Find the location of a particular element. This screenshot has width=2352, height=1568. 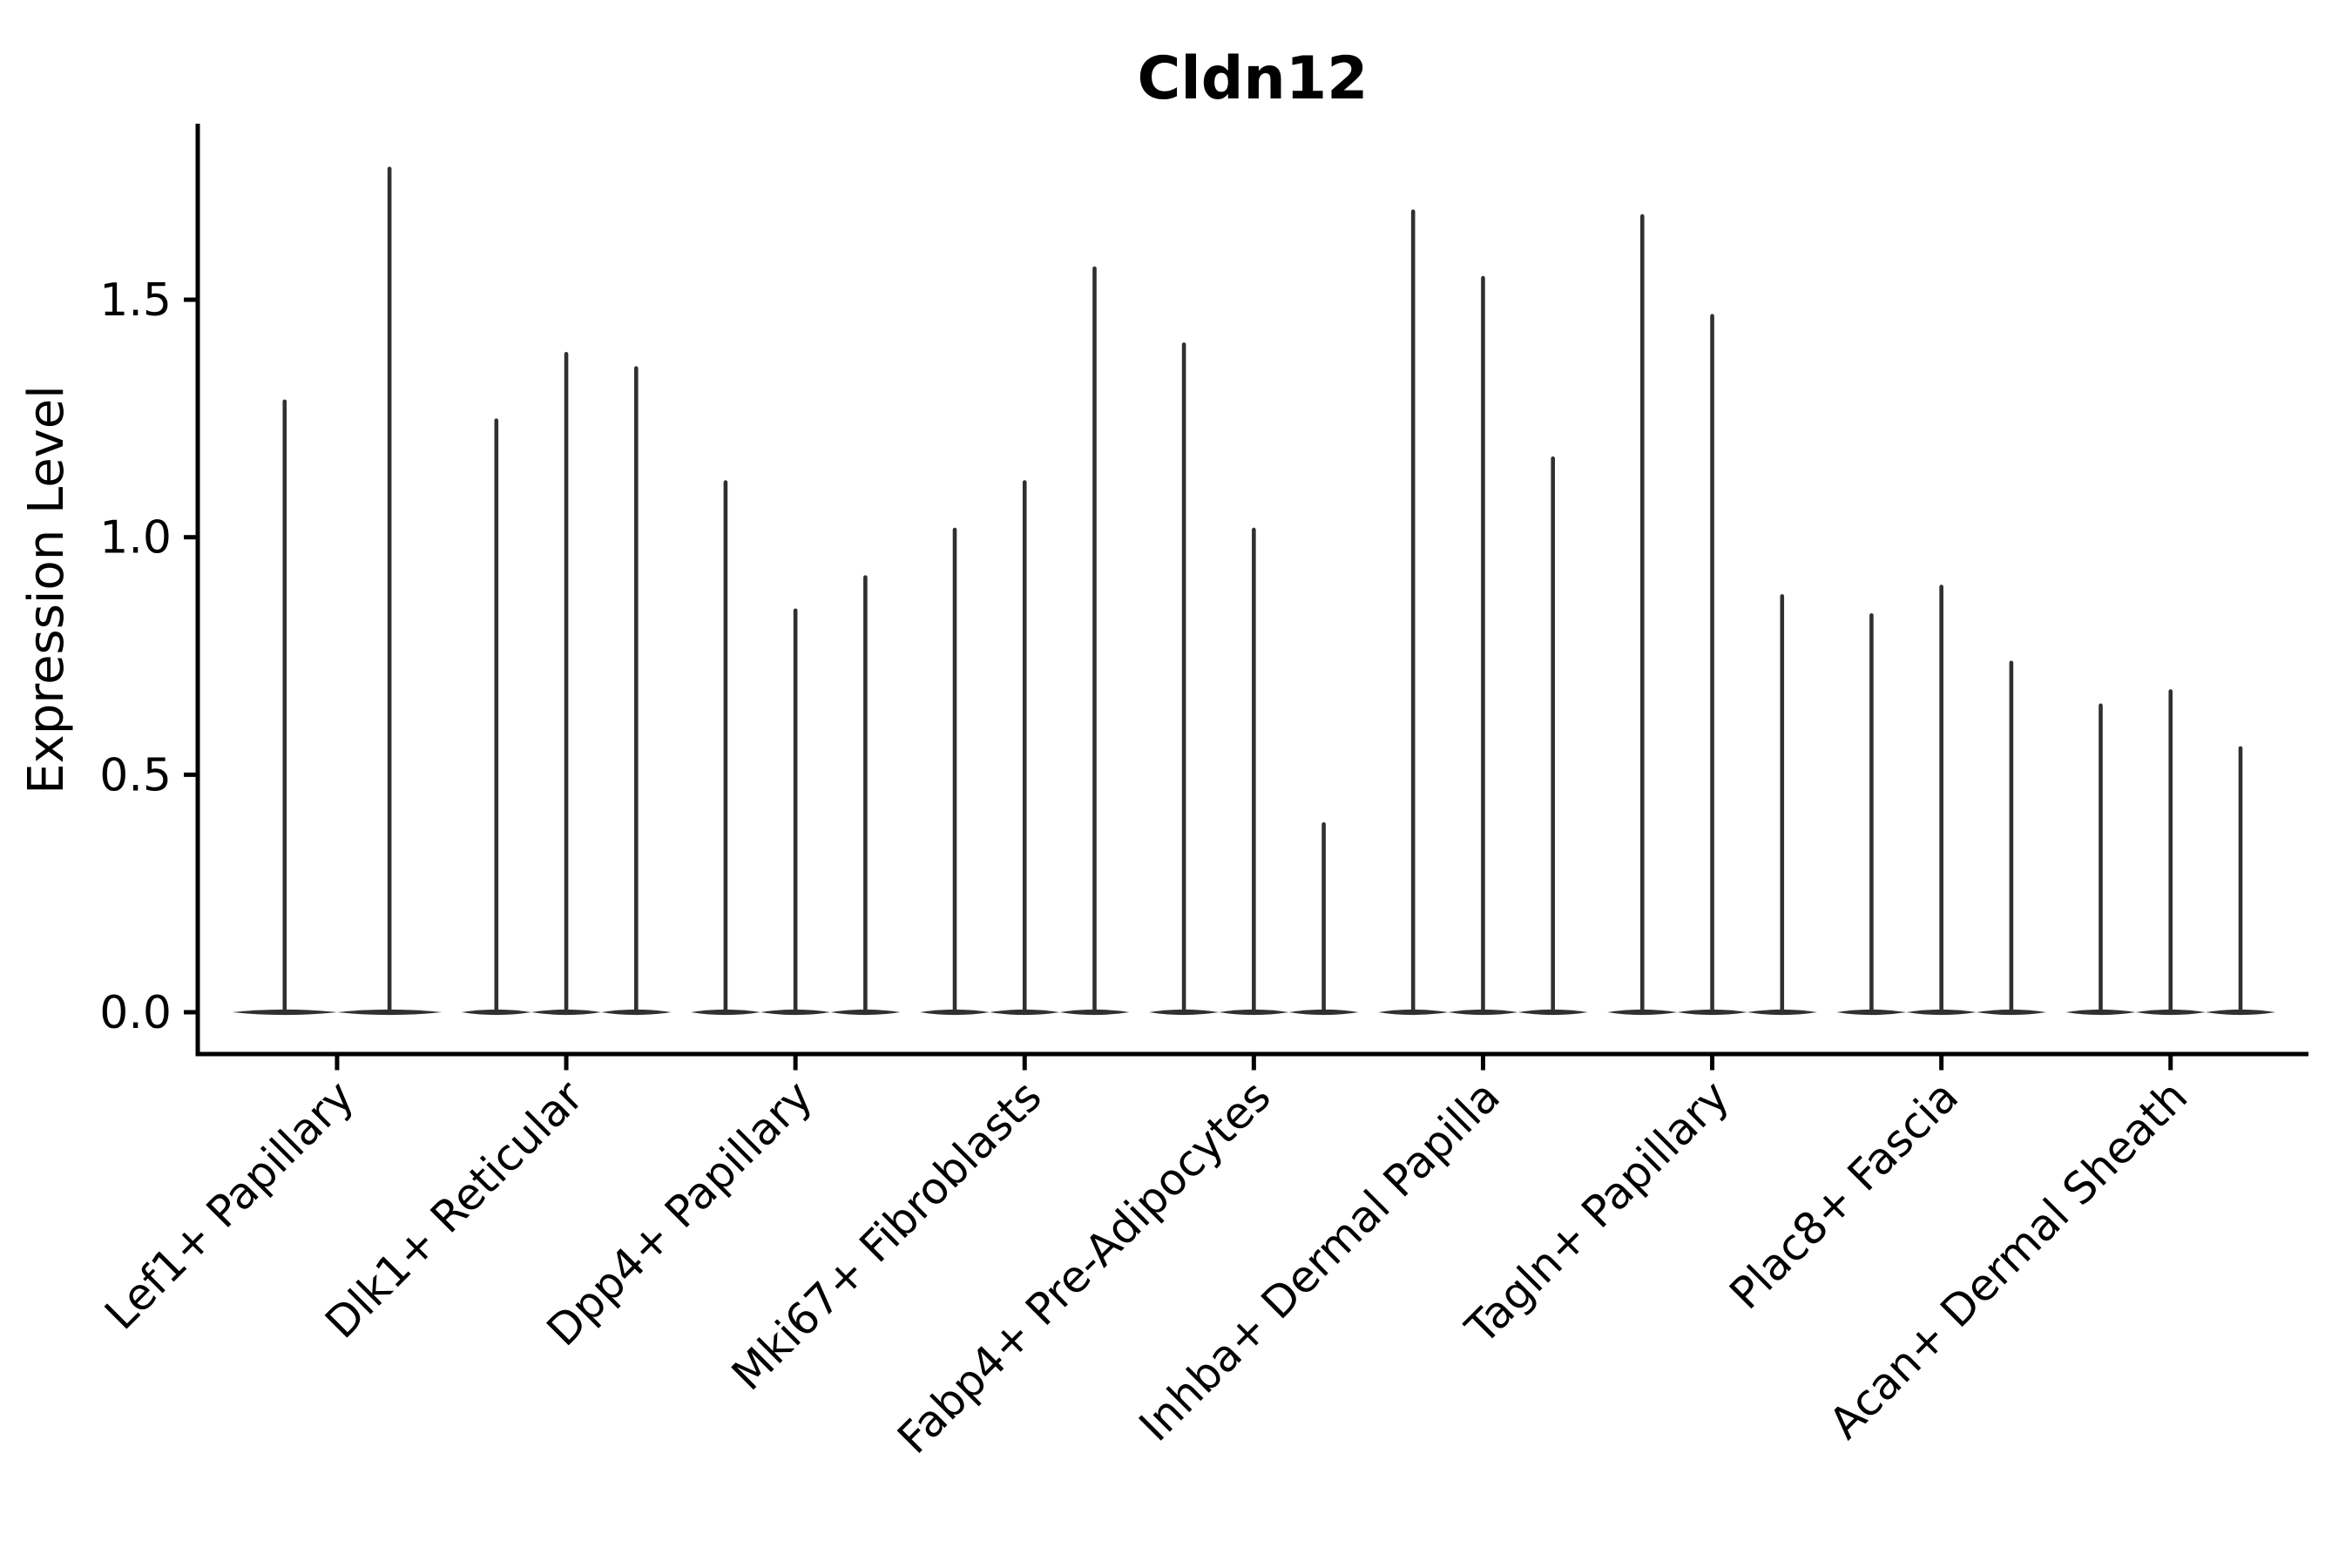

chart-title: Cldn12 is located at coordinates (1253, 78).